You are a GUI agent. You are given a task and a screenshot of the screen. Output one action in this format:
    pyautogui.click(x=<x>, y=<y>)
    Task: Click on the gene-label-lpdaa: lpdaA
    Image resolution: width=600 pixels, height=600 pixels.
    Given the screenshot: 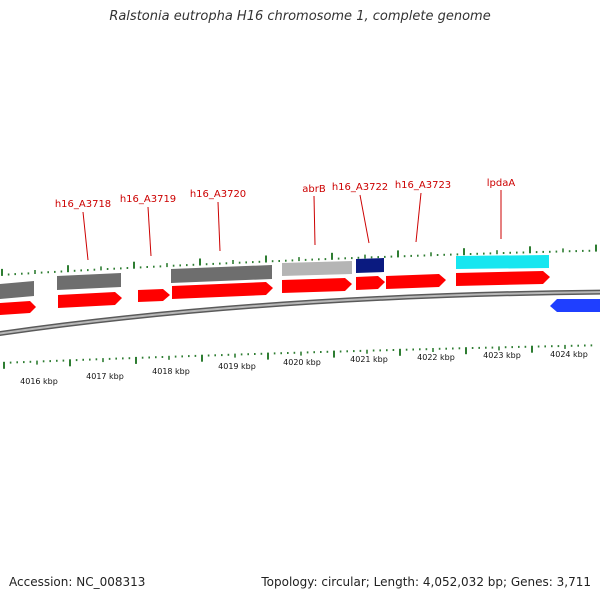 What is the action you would take?
    pyautogui.click(x=501, y=183)
    